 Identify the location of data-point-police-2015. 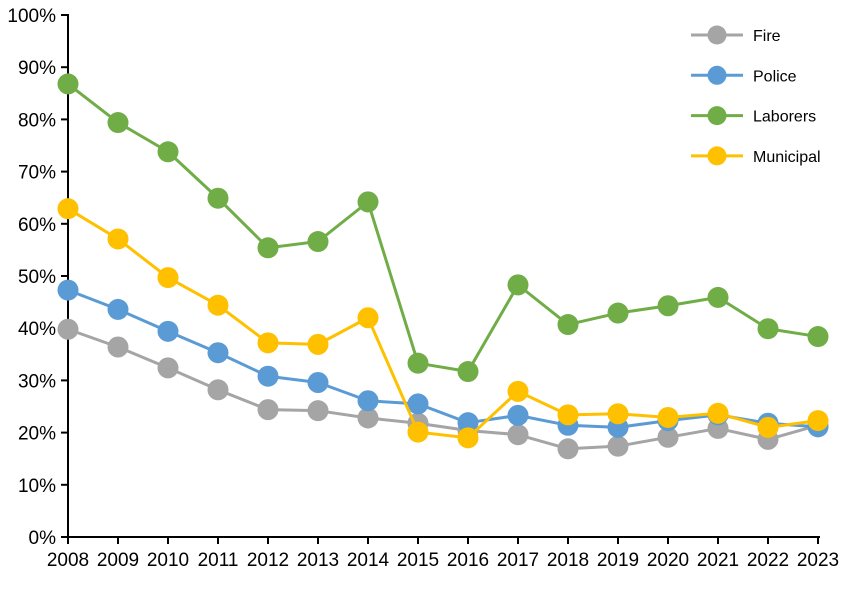
(418, 404).